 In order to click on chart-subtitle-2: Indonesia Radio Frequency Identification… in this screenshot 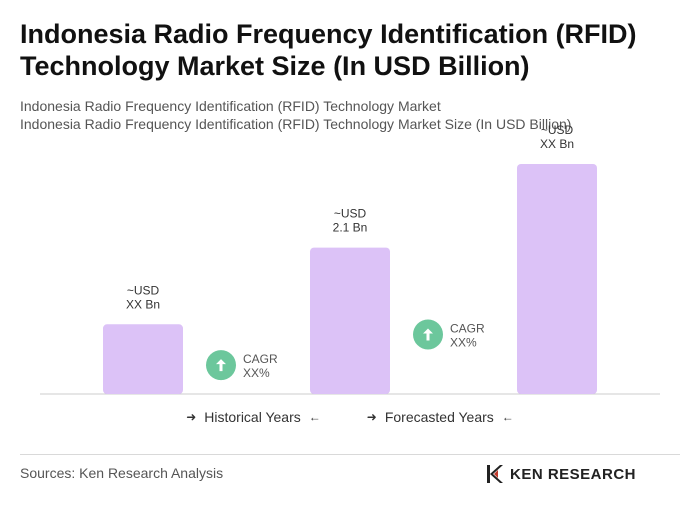, I will do `click(296, 124)`.